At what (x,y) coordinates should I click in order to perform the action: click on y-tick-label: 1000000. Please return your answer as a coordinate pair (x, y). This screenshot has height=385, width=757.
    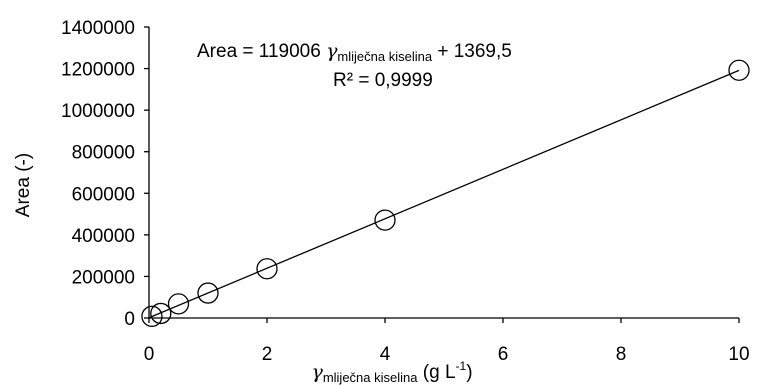
    Looking at the image, I should click on (98, 111).